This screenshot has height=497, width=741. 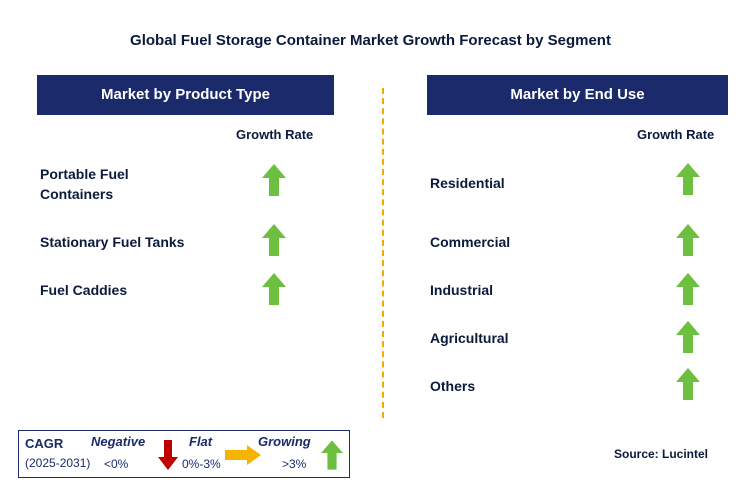 What do you see at coordinates (462, 290) in the screenshot?
I see `end-use-label-industrial: Industrial` at bounding box center [462, 290].